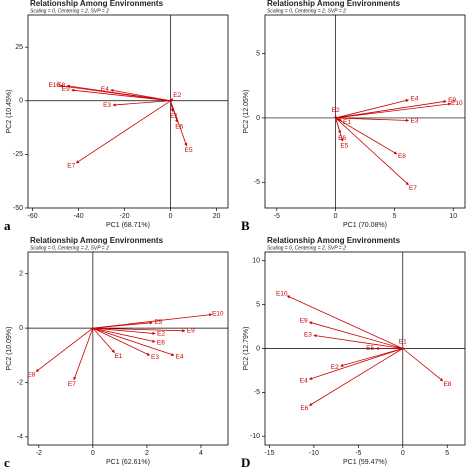 This screenshot has height=474, width=474. I want to click on y-tick-label: 5, so click(258, 53).